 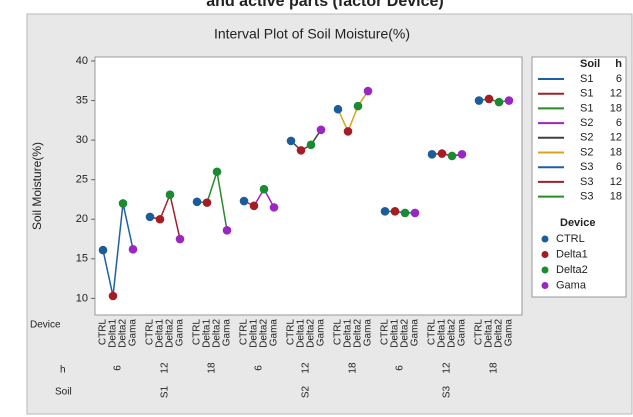 I want to click on x-group-label: 18, so click(x=212, y=368).